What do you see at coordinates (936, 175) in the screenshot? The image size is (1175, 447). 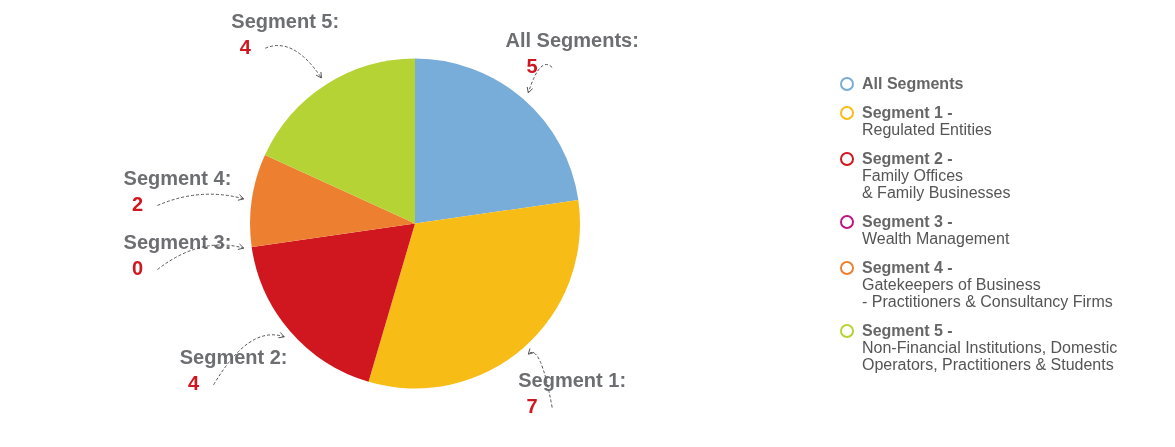 I see `legend-label: Segment 2 - Family Offices & Family Businesses` at bounding box center [936, 175].